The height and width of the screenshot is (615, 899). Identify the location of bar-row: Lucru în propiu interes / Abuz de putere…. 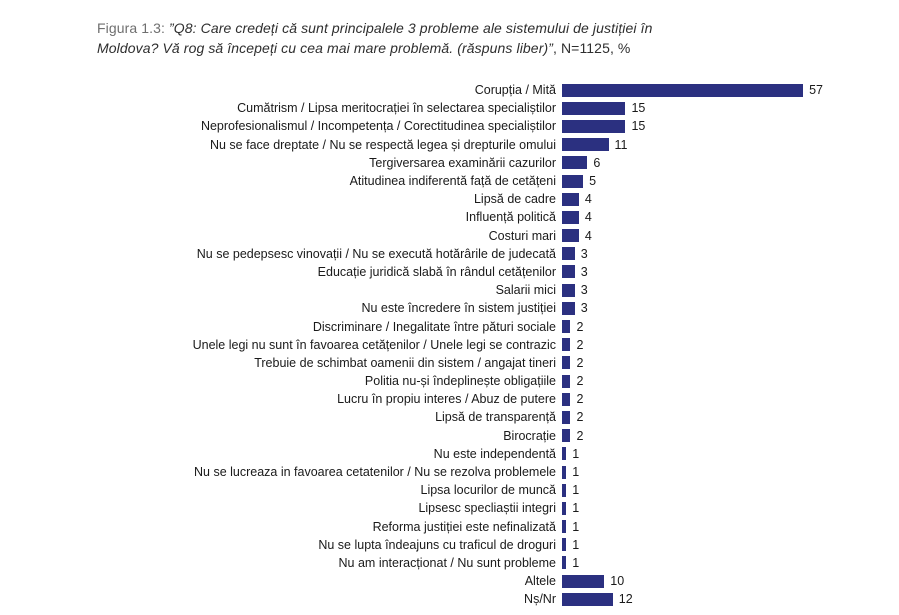
(449, 399).